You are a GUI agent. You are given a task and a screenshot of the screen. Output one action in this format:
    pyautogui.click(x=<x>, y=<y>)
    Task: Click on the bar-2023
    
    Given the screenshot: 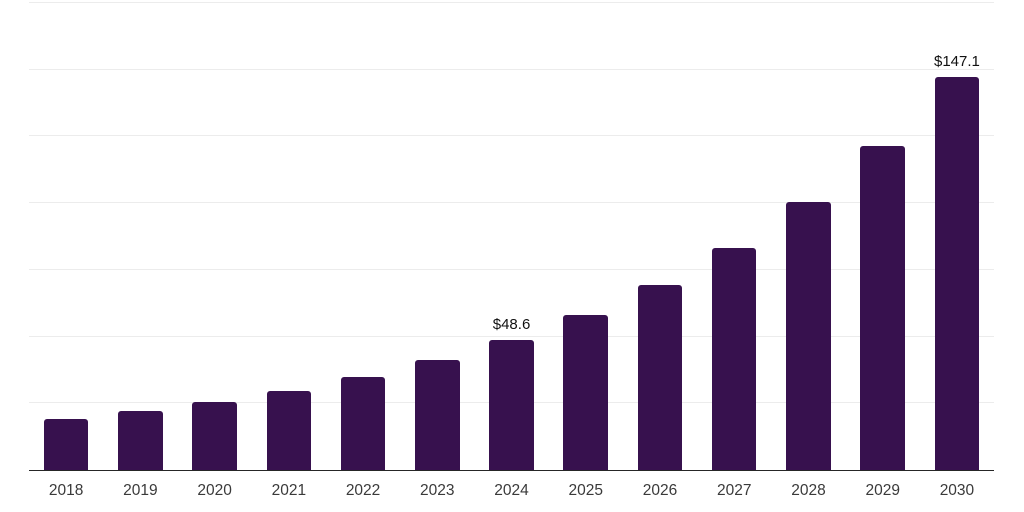 What is the action you would take?
    pyautogui.click(x=437, y=415)
    